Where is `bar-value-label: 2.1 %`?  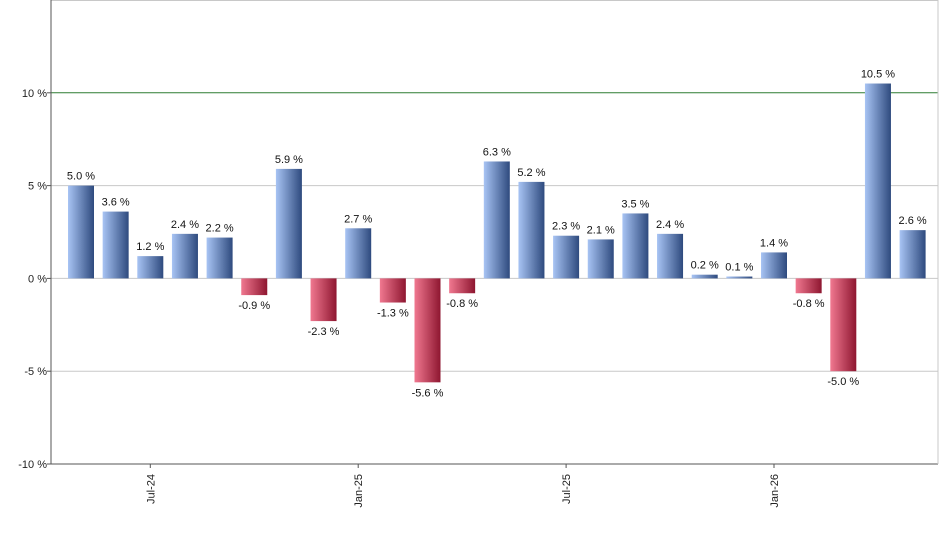 bar-value-label: 2.1 % is located at coordinates (601, 230).